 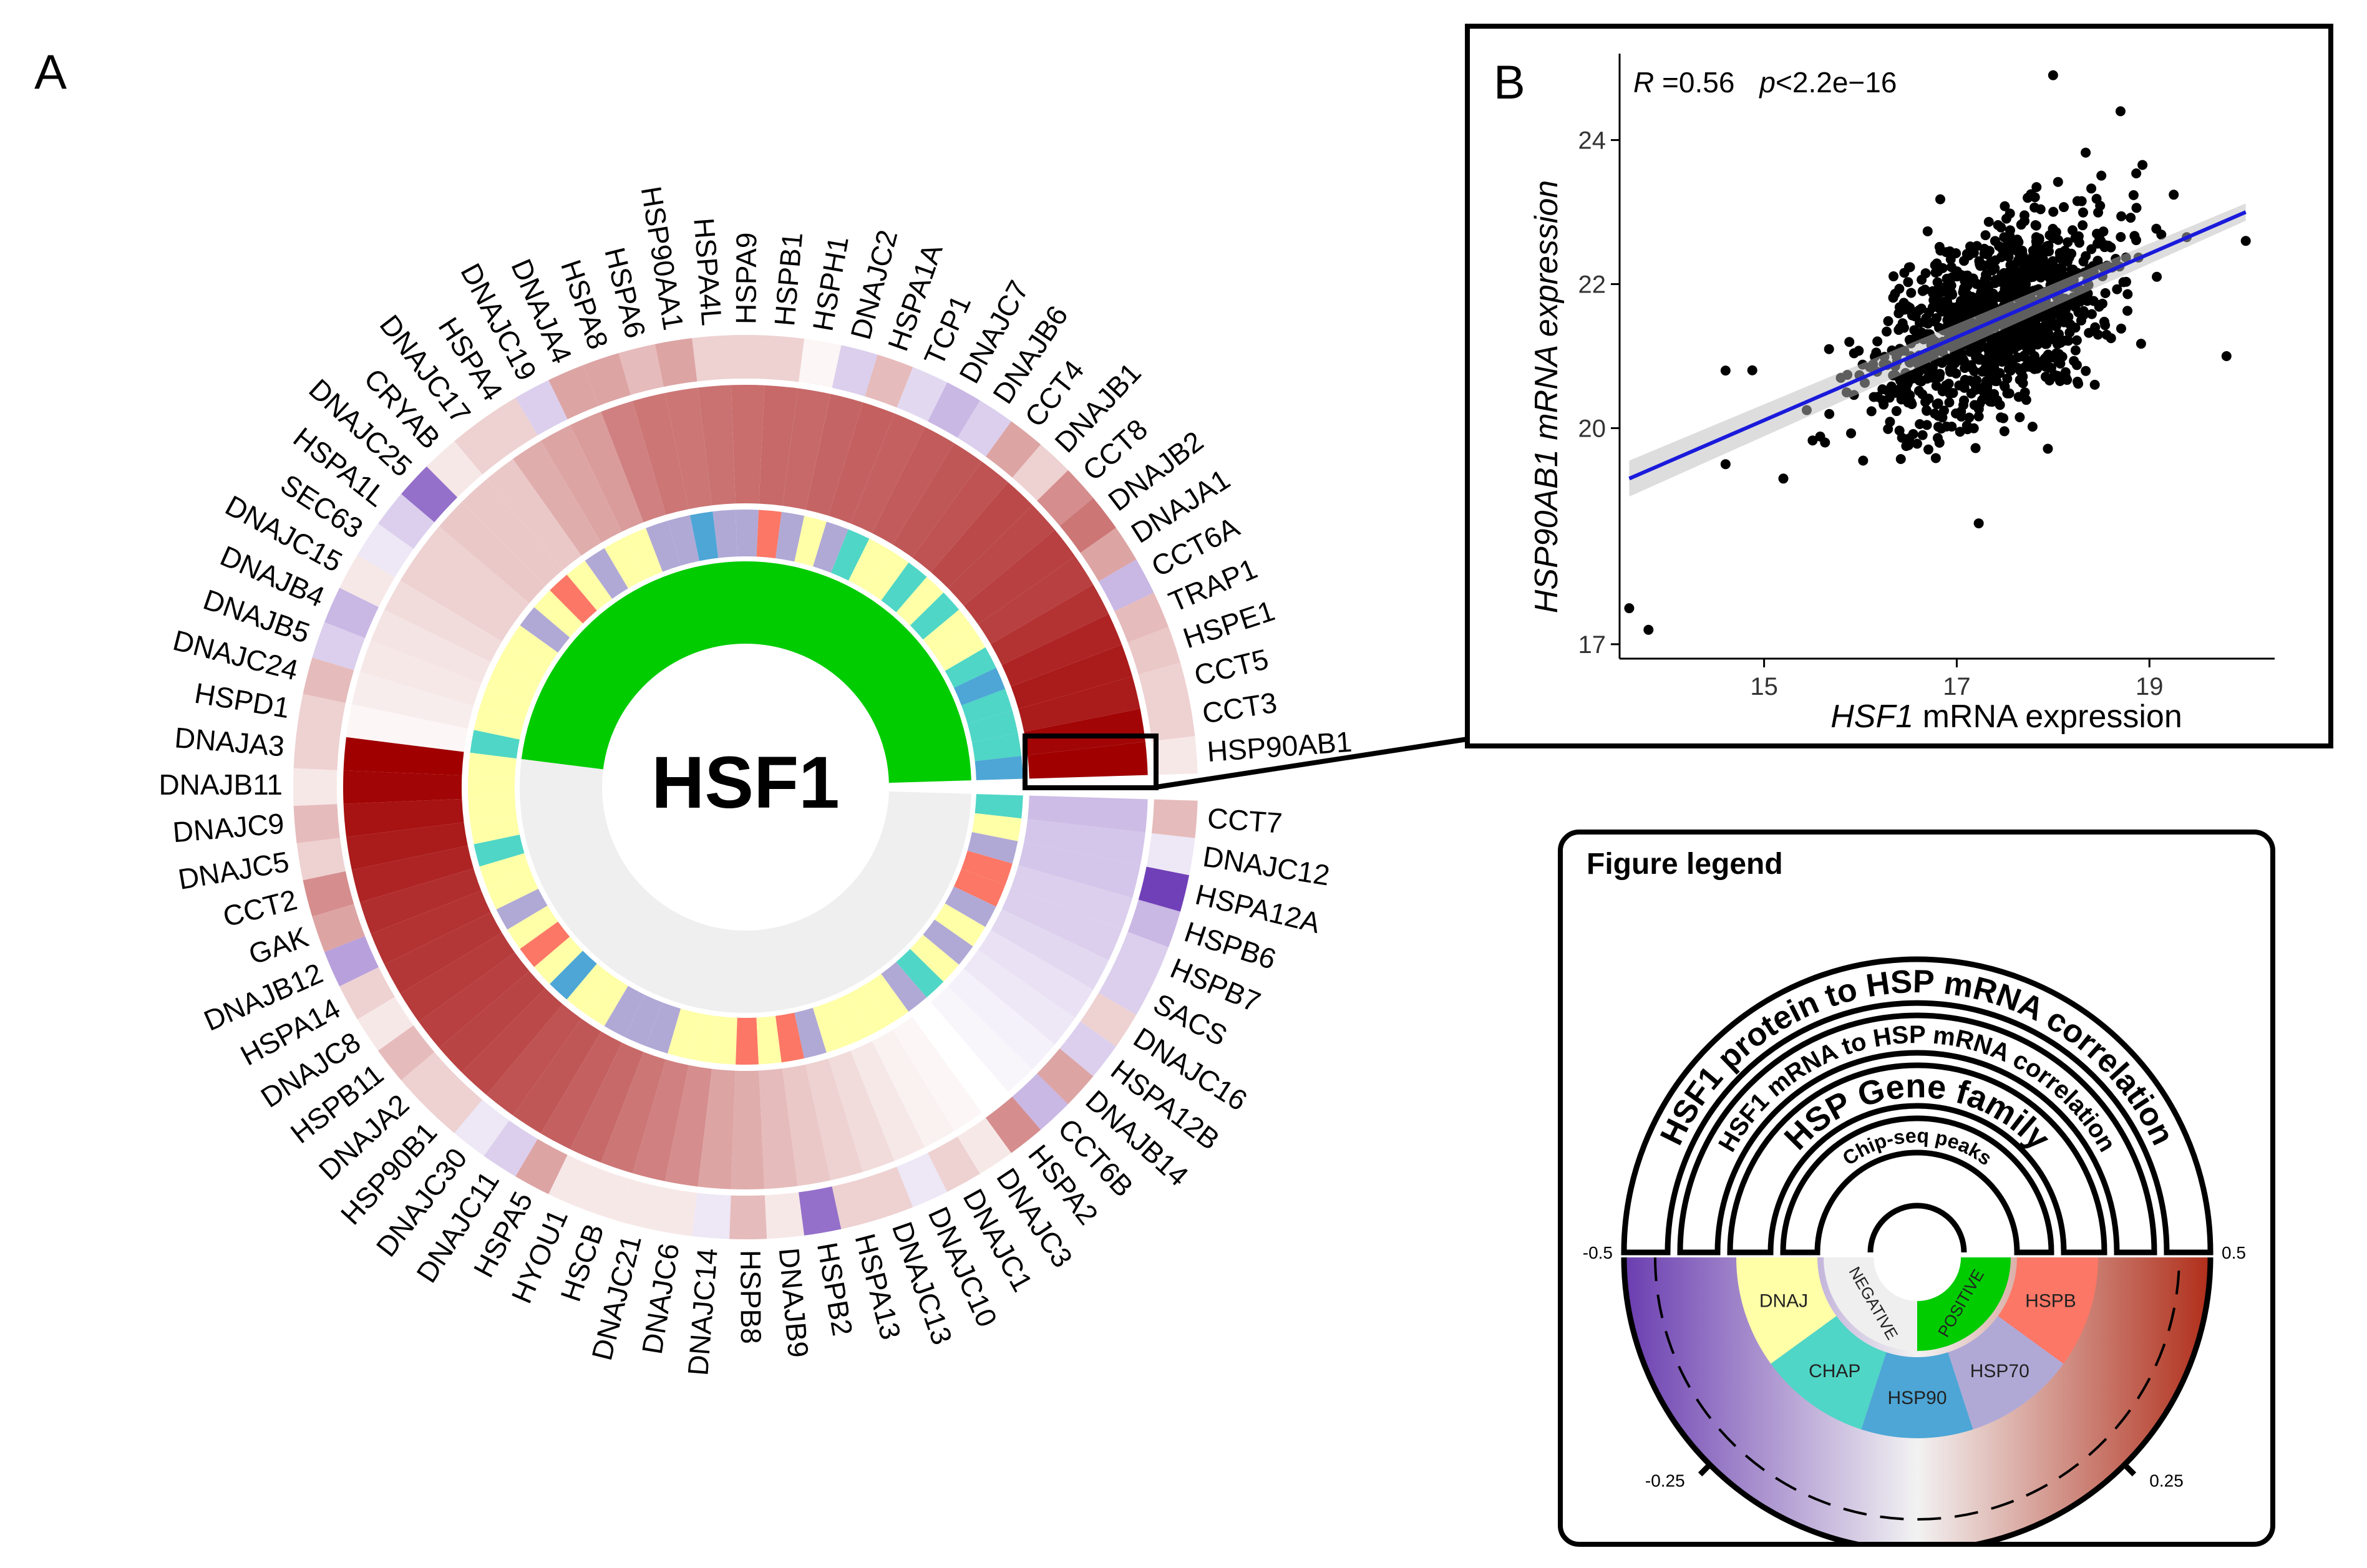 I want to click on protein-corr-cell-hspb7, so click(x=1061, y=924).